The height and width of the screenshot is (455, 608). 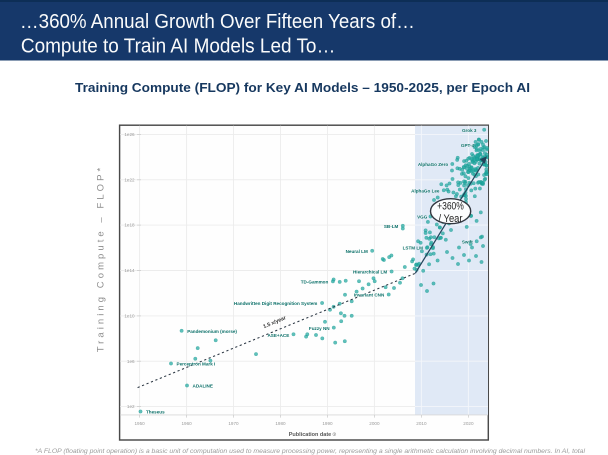 What do you see at coordinates (131, 361) in the screenshot?
I see `svg-text: 1e6` at bounding box center [131, 361].